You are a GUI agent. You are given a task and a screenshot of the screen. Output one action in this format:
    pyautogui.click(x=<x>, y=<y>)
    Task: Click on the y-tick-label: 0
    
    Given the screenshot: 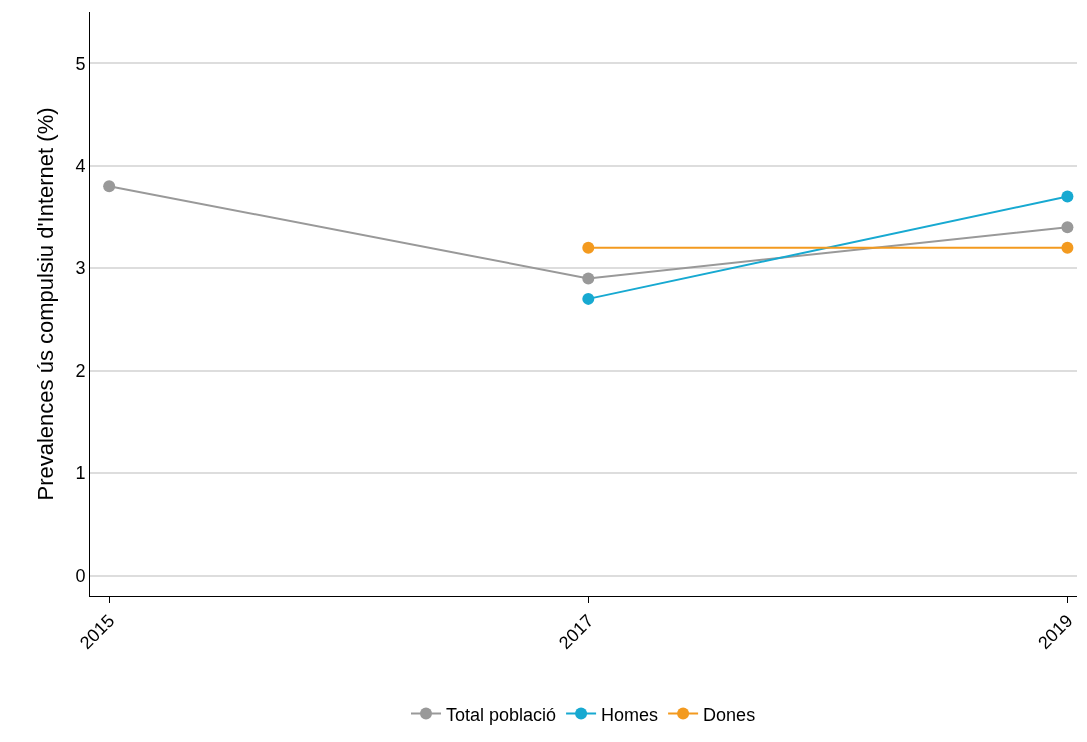 What is the action you would take?
    pyautogui.click(x=80, y=575)
    